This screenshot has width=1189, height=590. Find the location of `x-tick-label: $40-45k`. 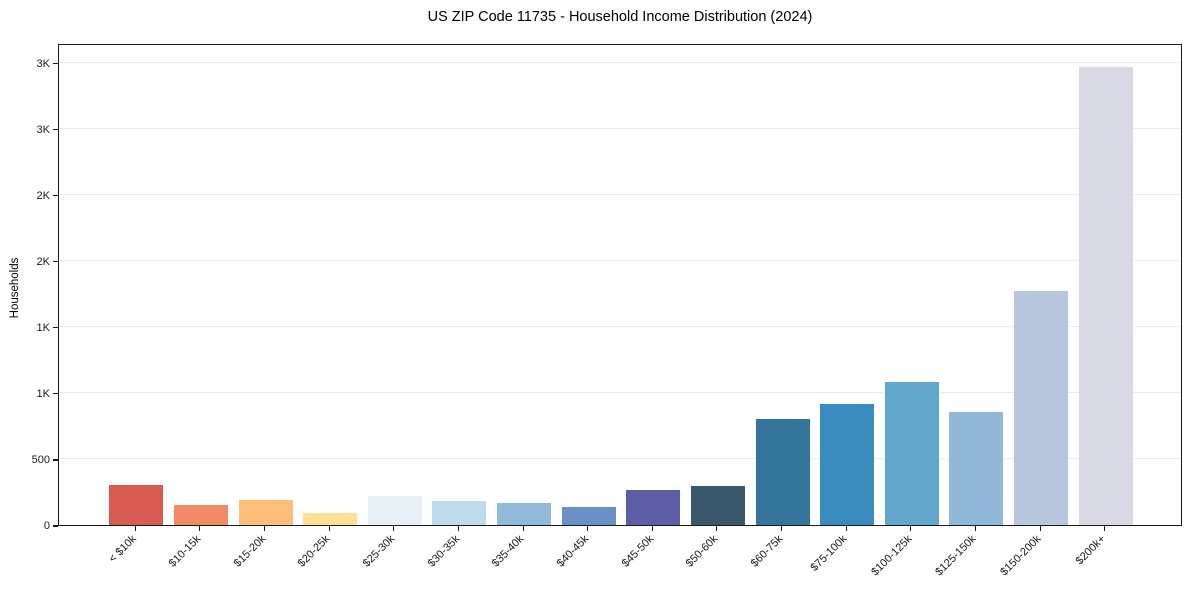

x-tick-label: $40-45k is located at coordinates (573, 551).